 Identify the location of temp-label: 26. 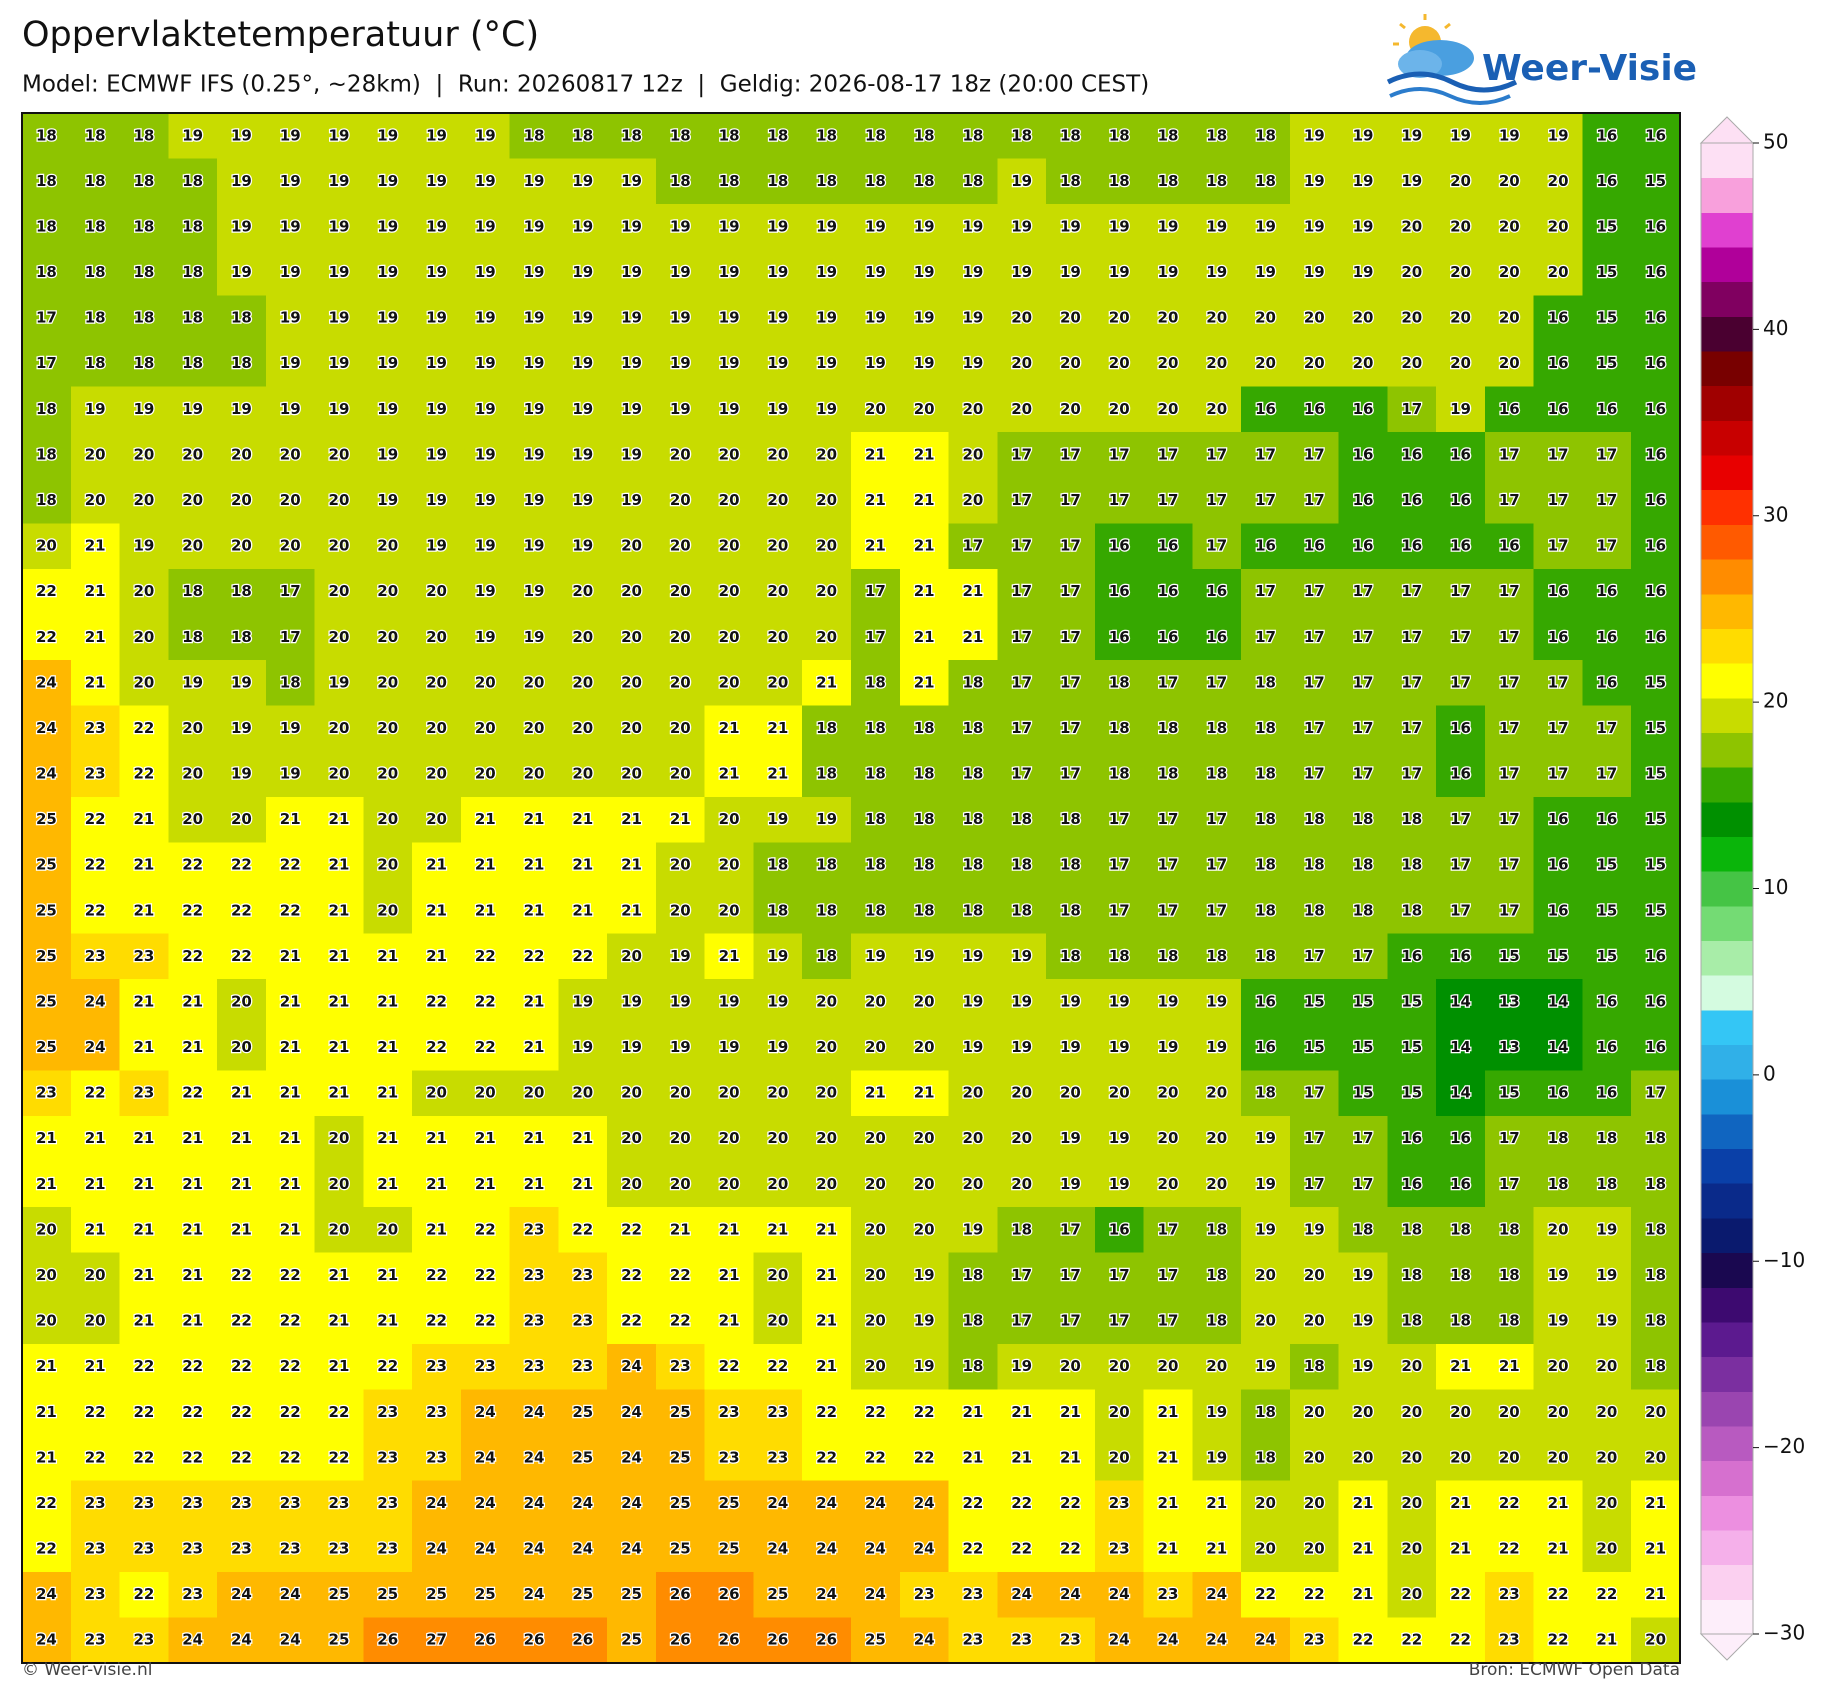
(582, 1640).